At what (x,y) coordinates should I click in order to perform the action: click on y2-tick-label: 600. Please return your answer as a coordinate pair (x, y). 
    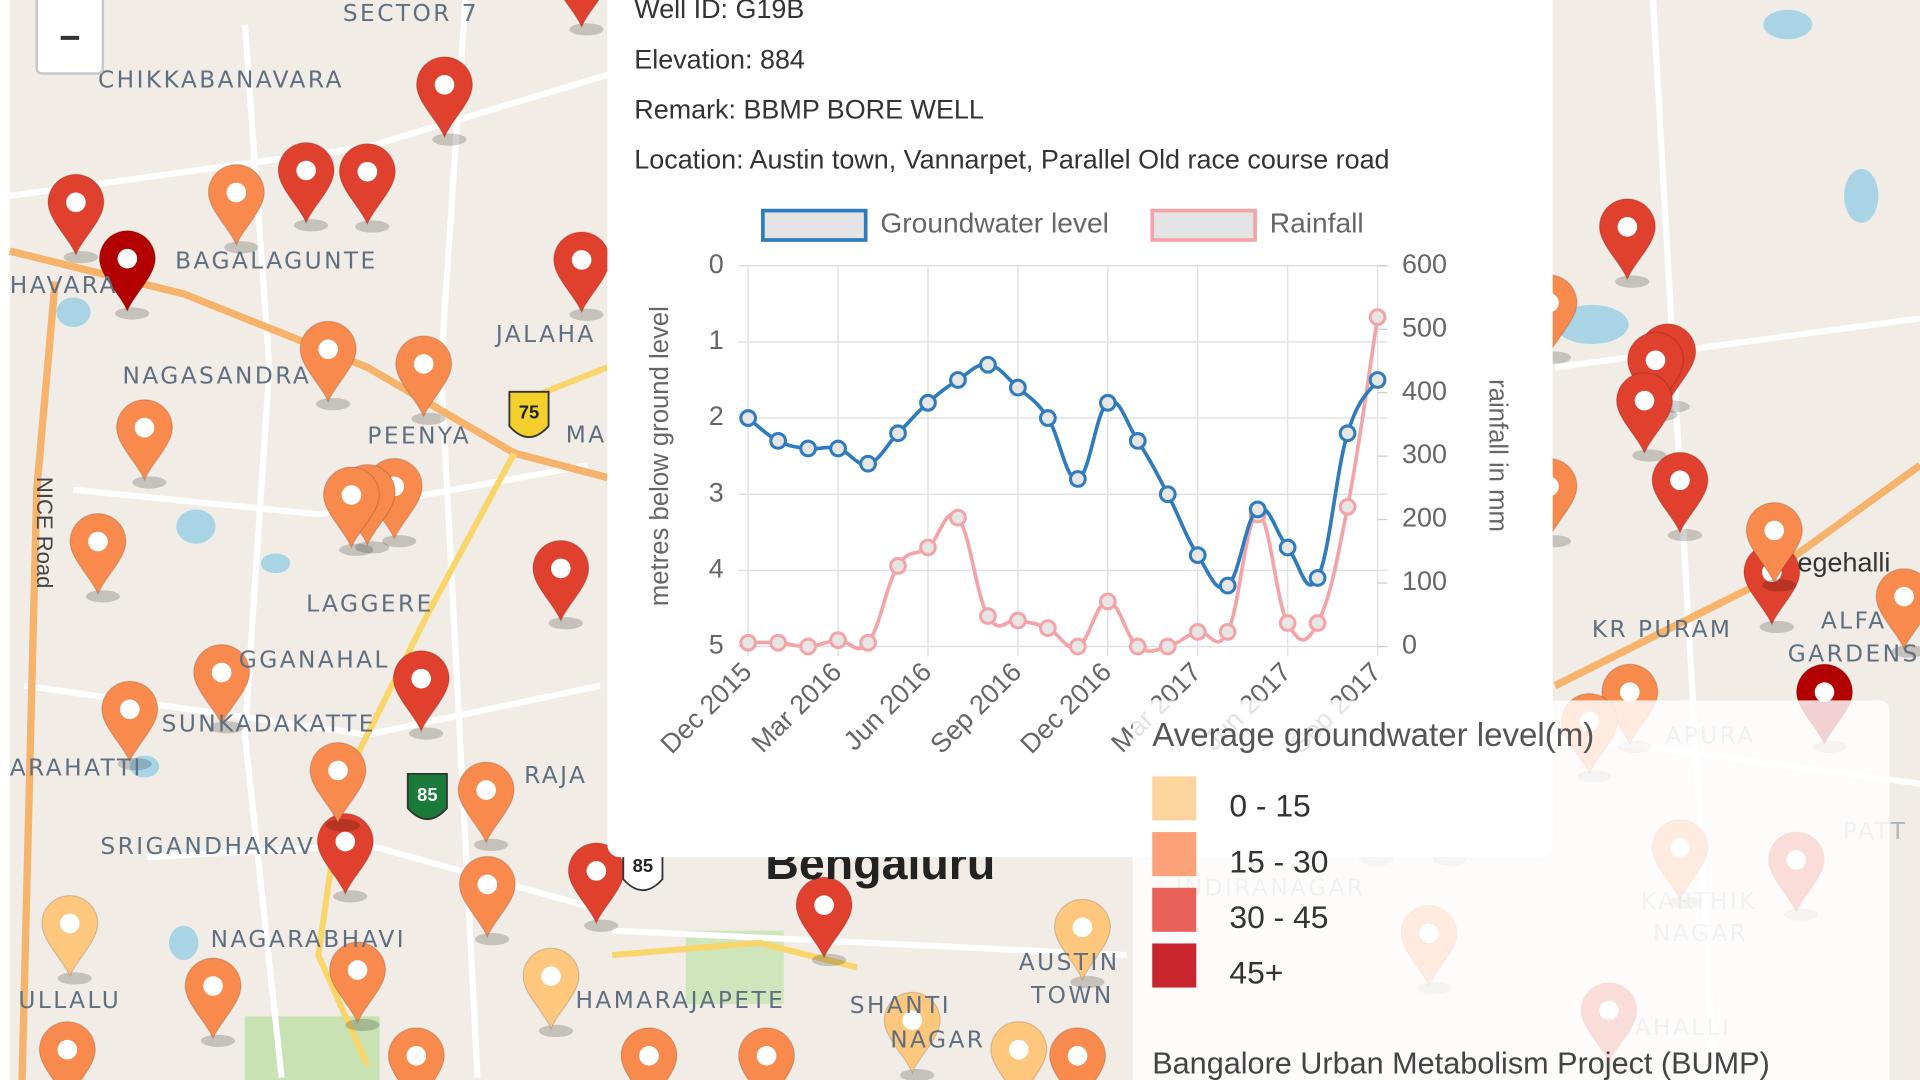
    Looking at the image, I should click on (1424, 264).